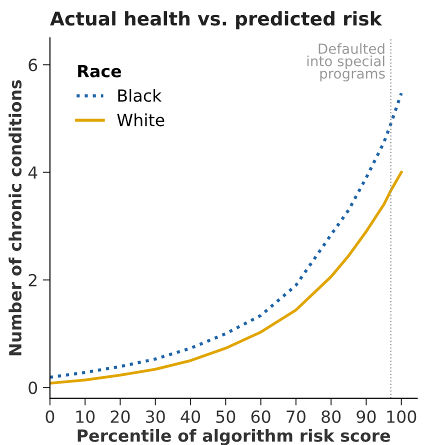 The width and height of the screenshot is (427, 445). What do you see at coordinates (346, 62) in the screenshot?
I see `ref-line-label: Defaulted into special programs` at bounding box center [346, 62].